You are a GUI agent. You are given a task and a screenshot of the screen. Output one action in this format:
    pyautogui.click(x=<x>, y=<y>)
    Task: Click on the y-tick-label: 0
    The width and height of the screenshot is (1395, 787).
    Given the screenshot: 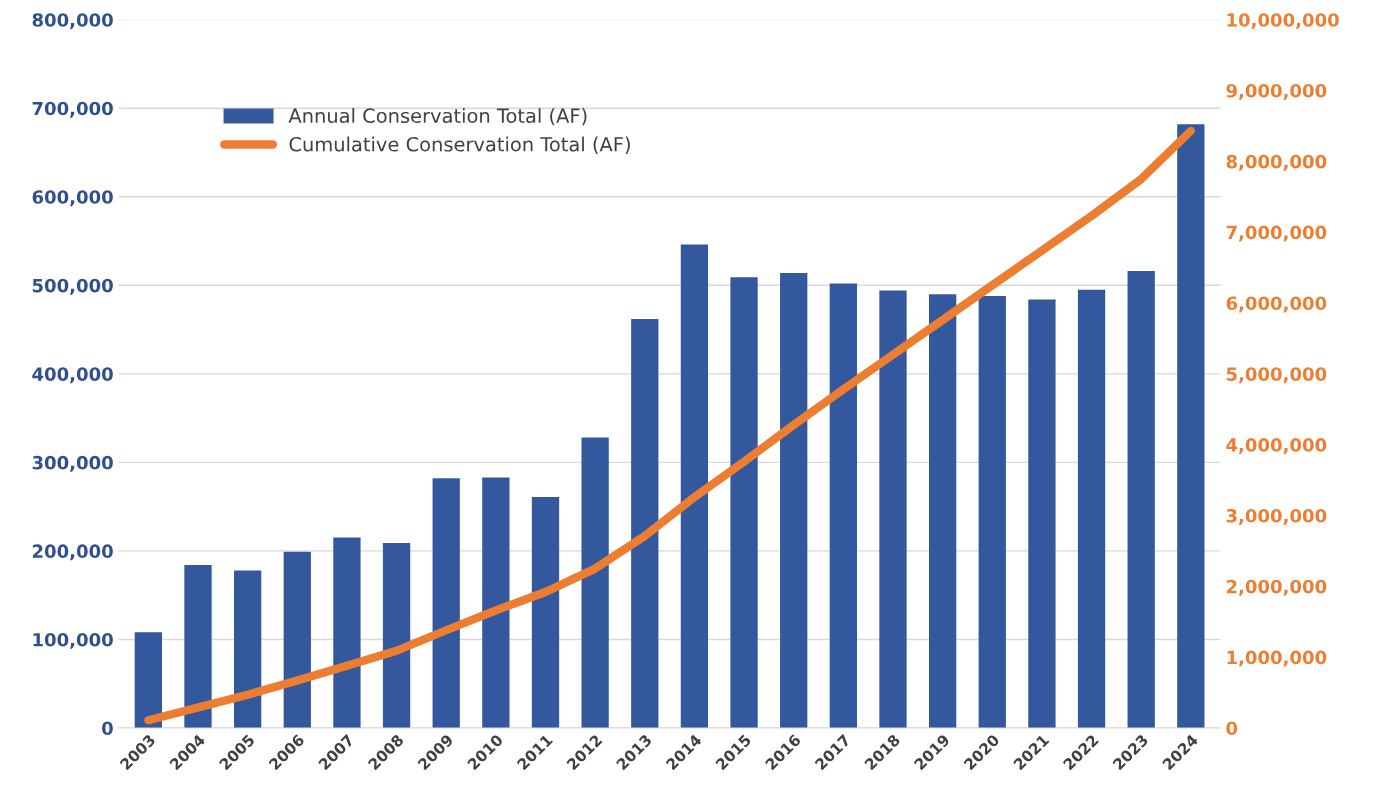 What is the action you would take?
    pyautogui.click(x=107, y=728)
    